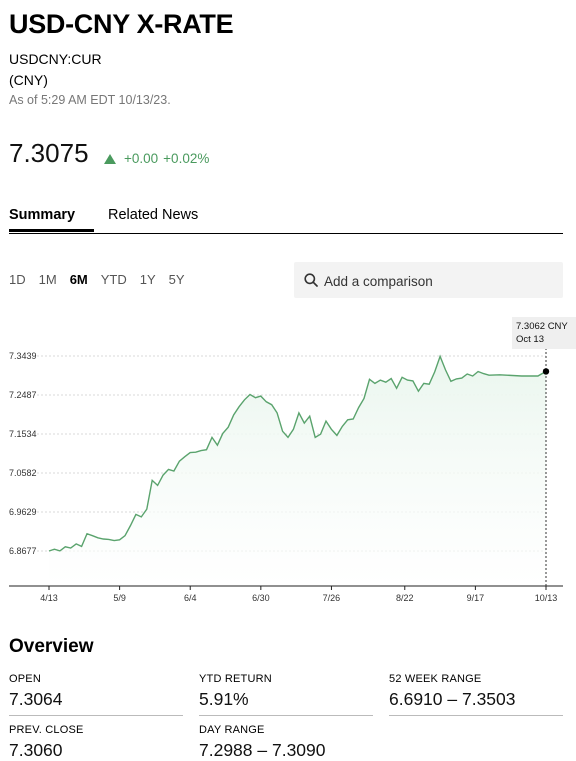  What do you see at coordinates (261, 598) in the screenshot?
I see `x-tick-label: 6/30` at bounding box center [261, 598].